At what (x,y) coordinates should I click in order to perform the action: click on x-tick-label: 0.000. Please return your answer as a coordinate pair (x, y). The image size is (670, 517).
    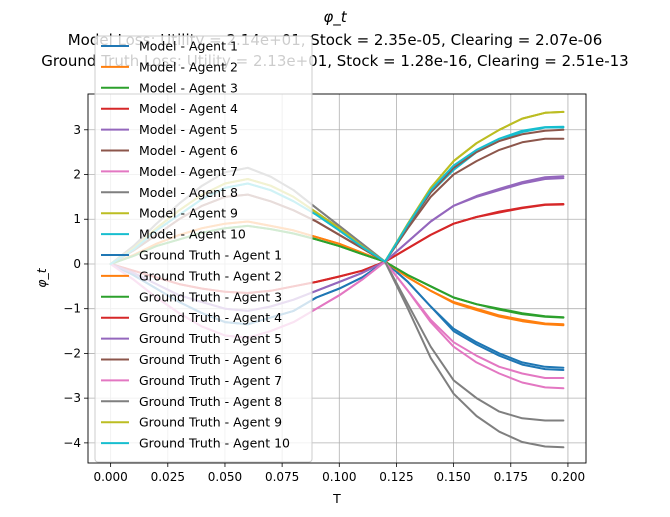
    Looking at the image, I should click on (110, 477).